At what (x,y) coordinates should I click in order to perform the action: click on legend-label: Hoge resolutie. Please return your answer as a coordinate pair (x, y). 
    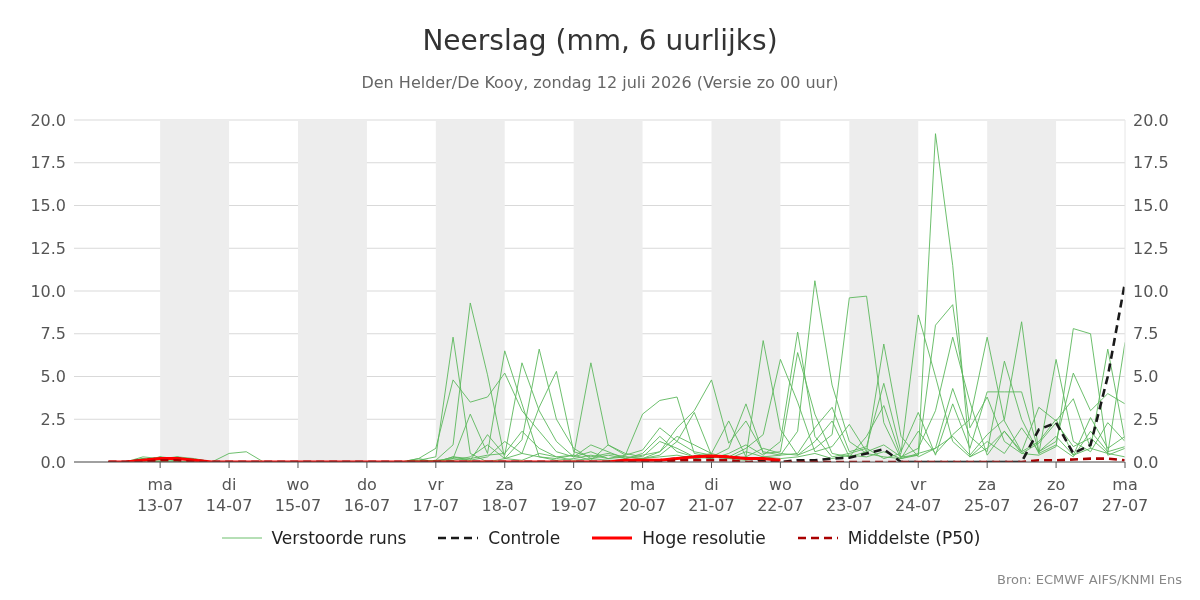
    Looking at the image, I should click on (704, 538).